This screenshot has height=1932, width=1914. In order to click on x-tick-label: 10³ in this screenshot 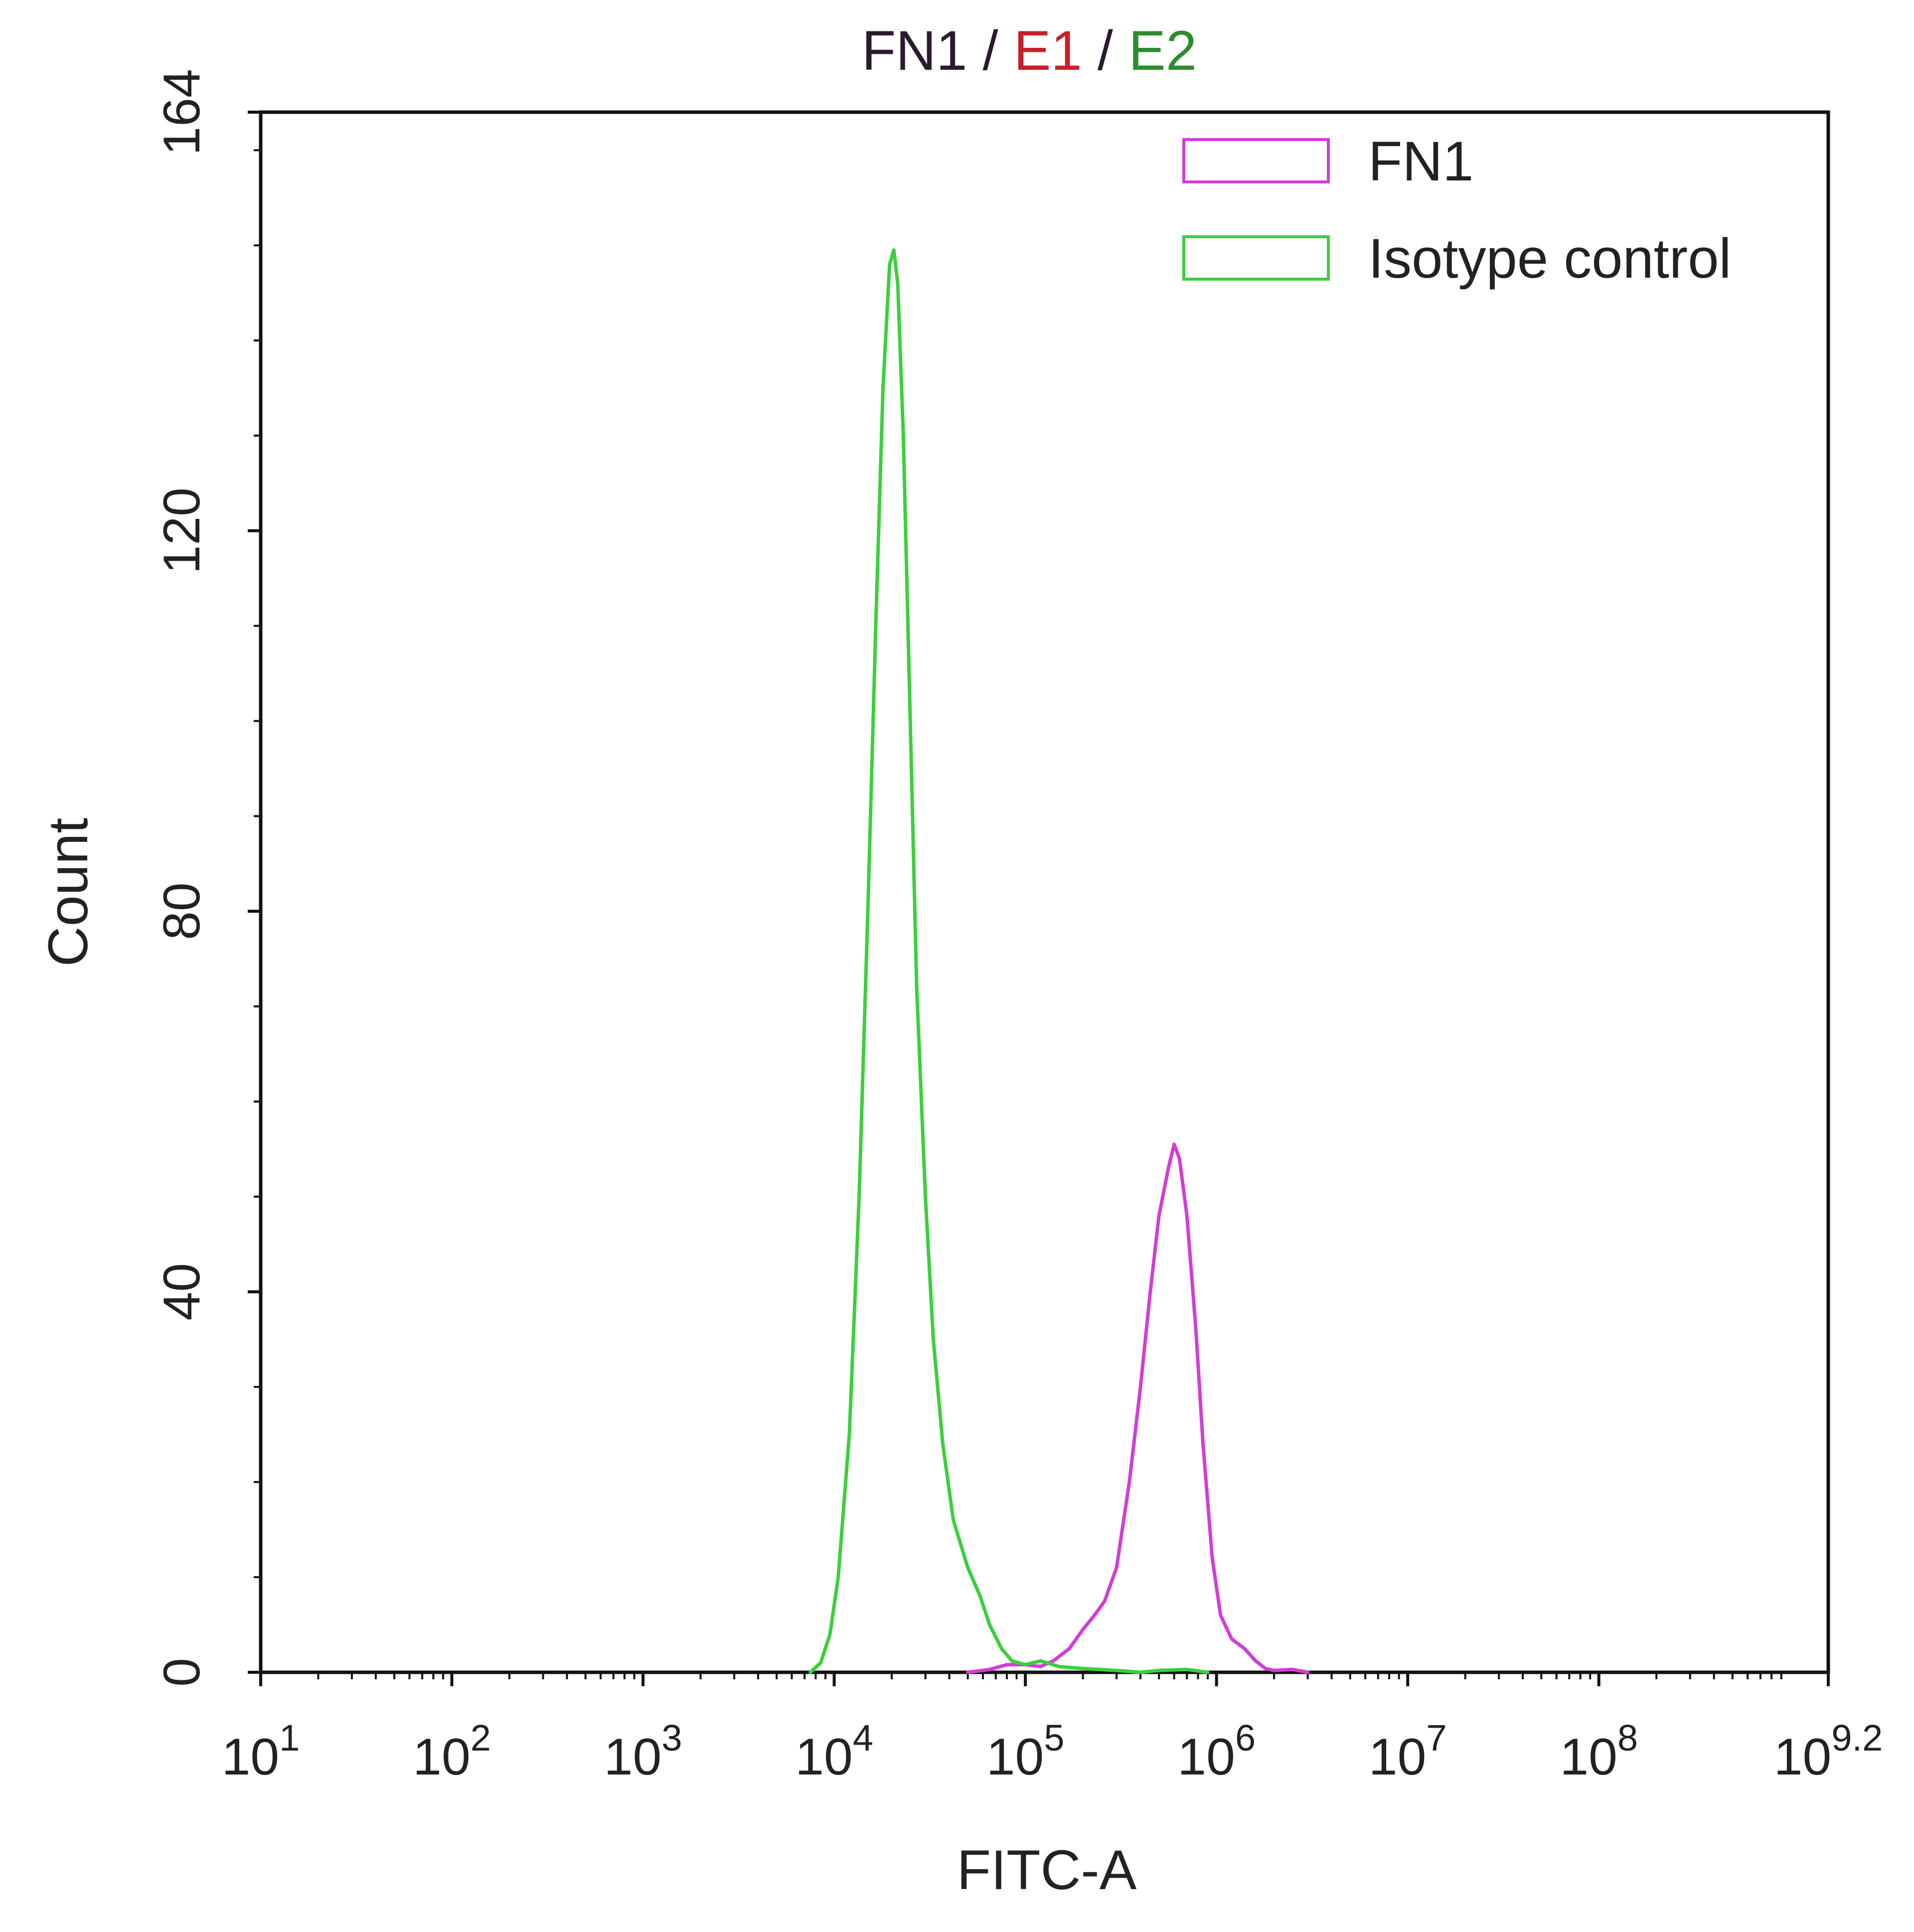, I will do `click(643, 1751)`.